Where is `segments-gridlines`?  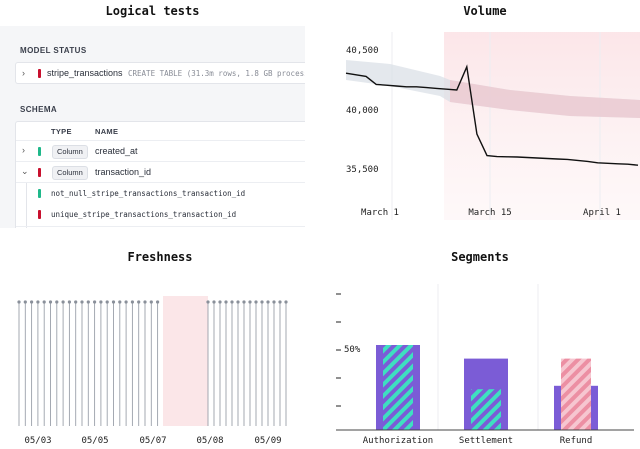 segments-gridlines is located at coordinates (488, 357).